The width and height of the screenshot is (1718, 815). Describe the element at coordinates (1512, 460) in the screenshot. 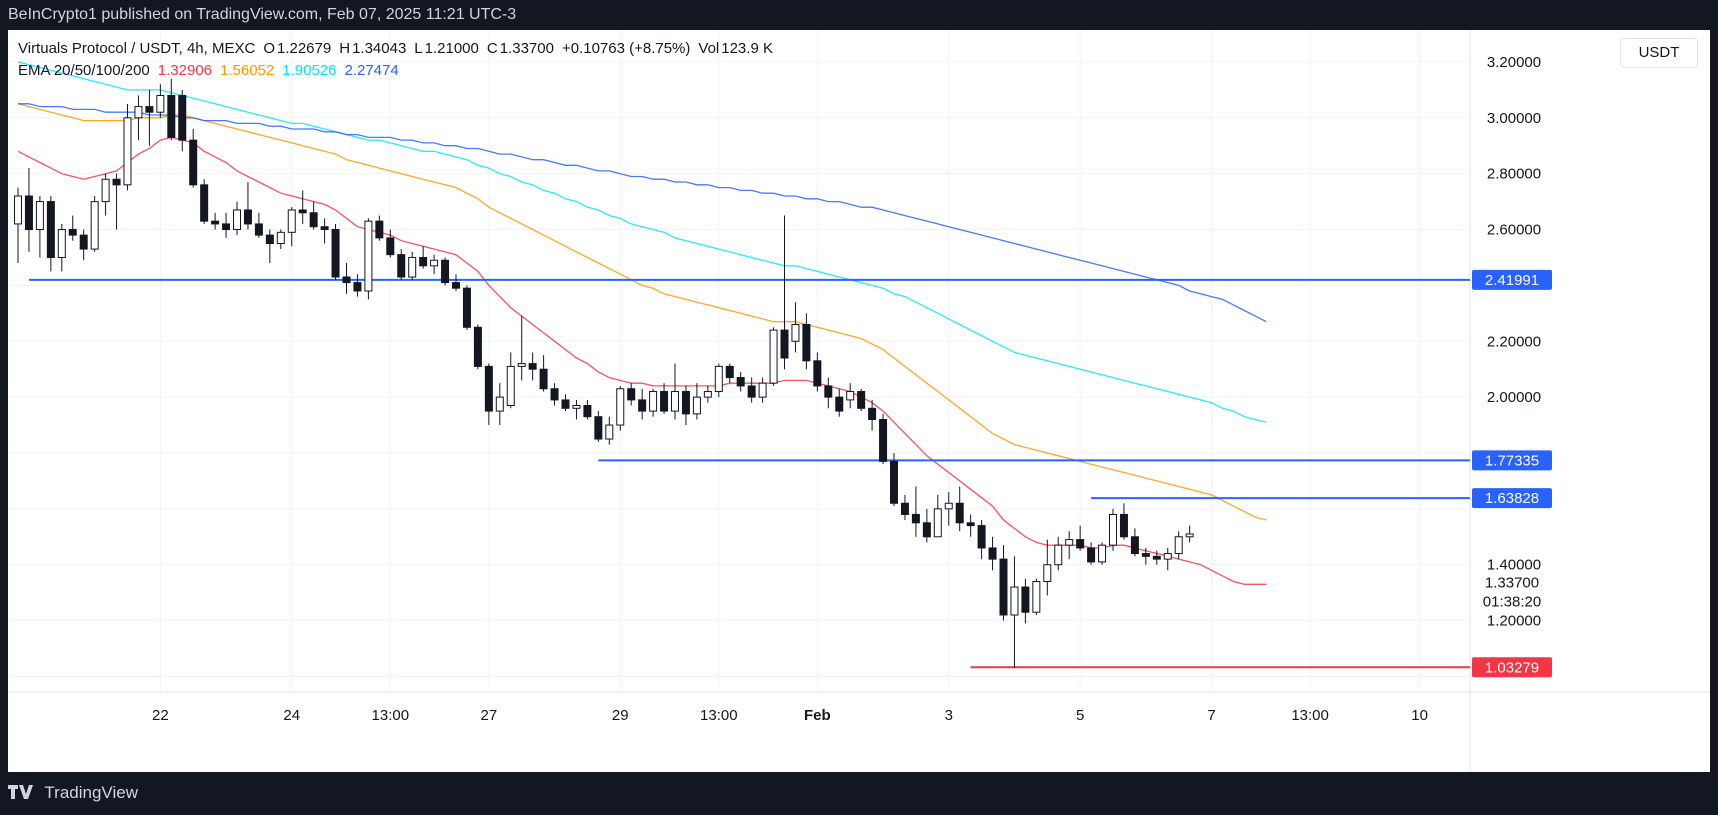

I see `level-badge-label: 1.77335` at that location.